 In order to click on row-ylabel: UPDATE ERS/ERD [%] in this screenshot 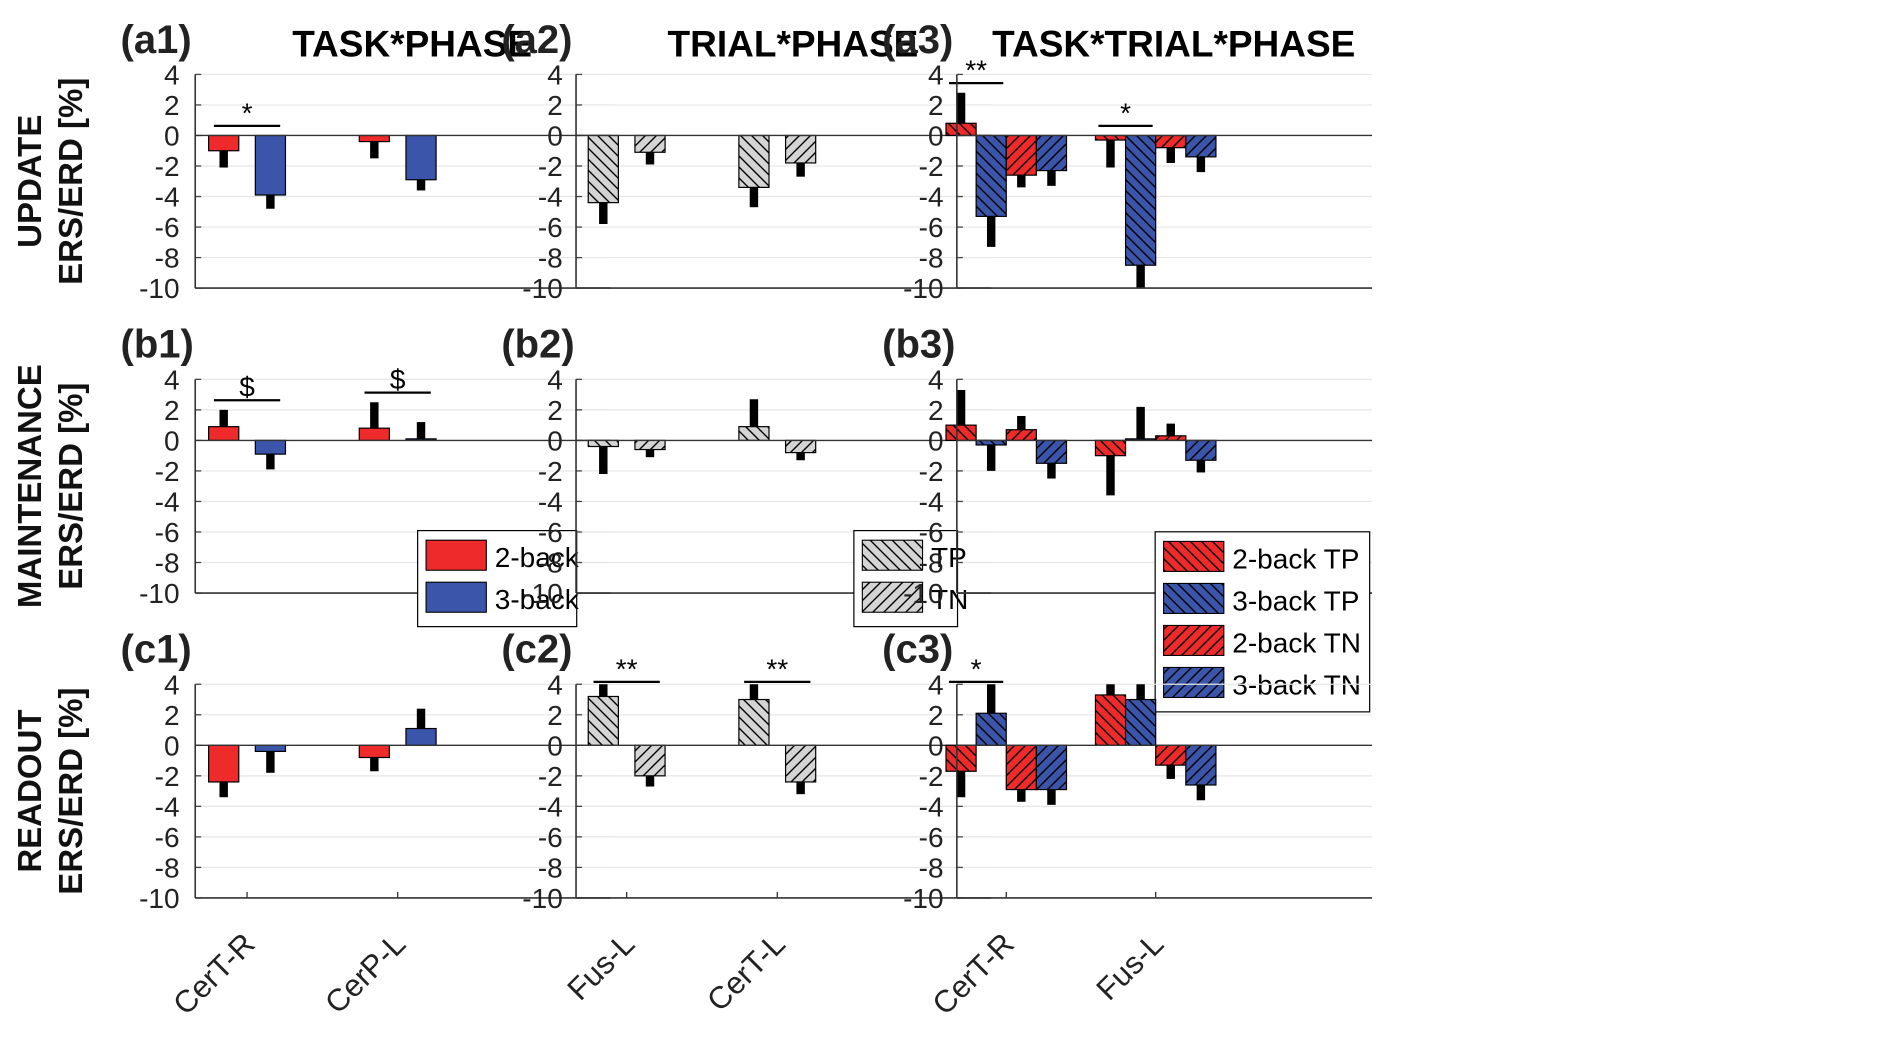, I will do `click(50, 181)`.